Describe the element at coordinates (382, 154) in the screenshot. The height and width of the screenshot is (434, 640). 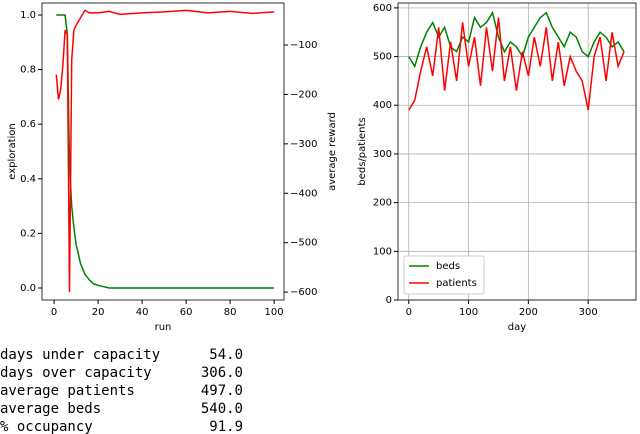
I see `y-tick-label: 300` at that location.